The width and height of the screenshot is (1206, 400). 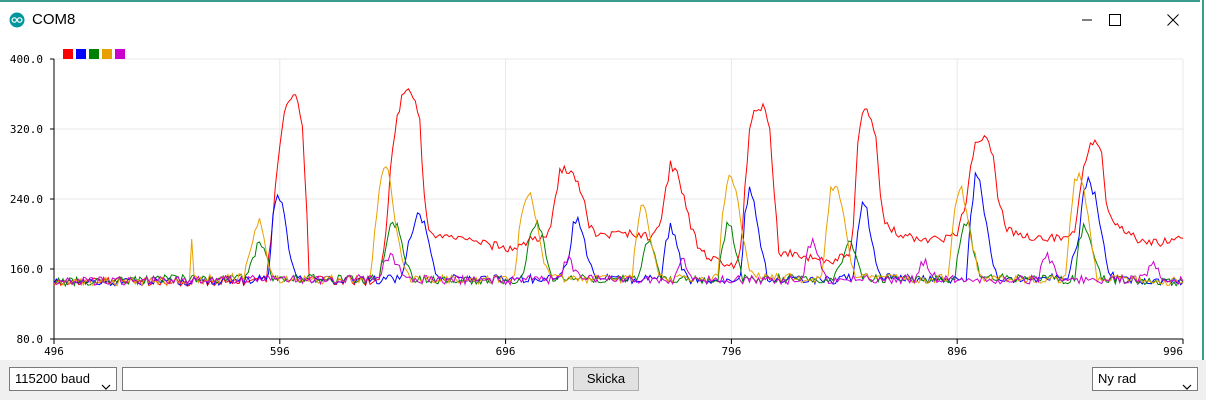 I want to click on series-line, so click(x=618, y=261).